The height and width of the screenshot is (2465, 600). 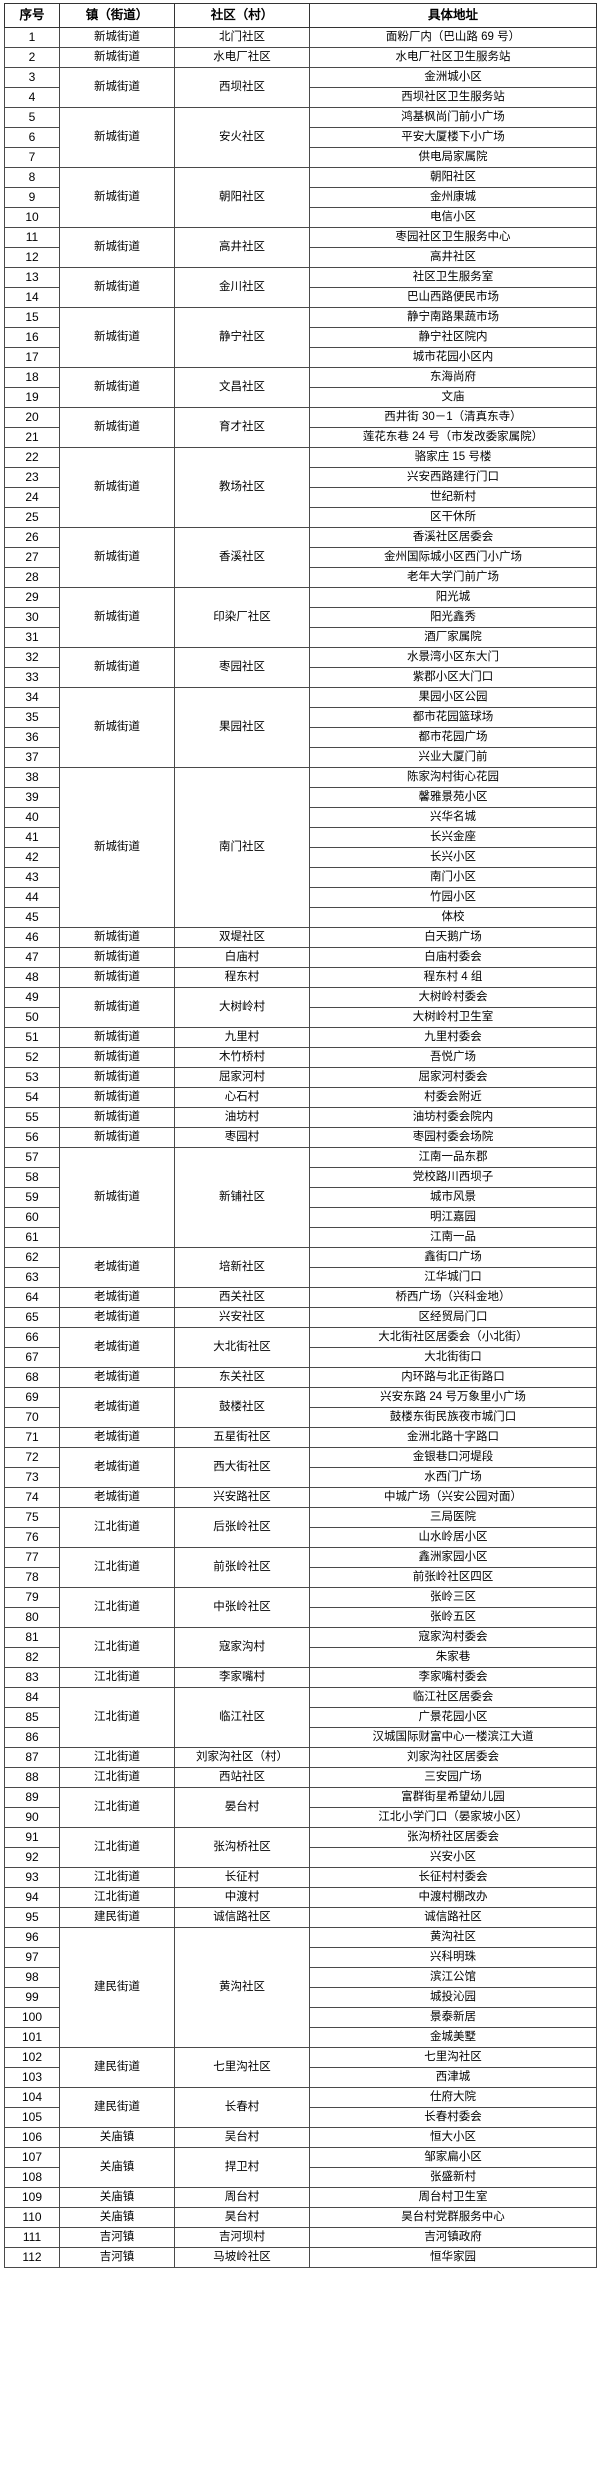 I want to click on cell-town: 建民街道, so click(x=117, y=2067).